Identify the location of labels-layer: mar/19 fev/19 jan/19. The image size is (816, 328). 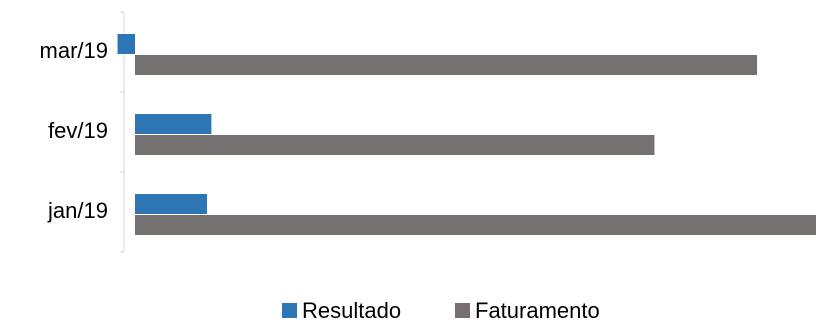
(74, 130).